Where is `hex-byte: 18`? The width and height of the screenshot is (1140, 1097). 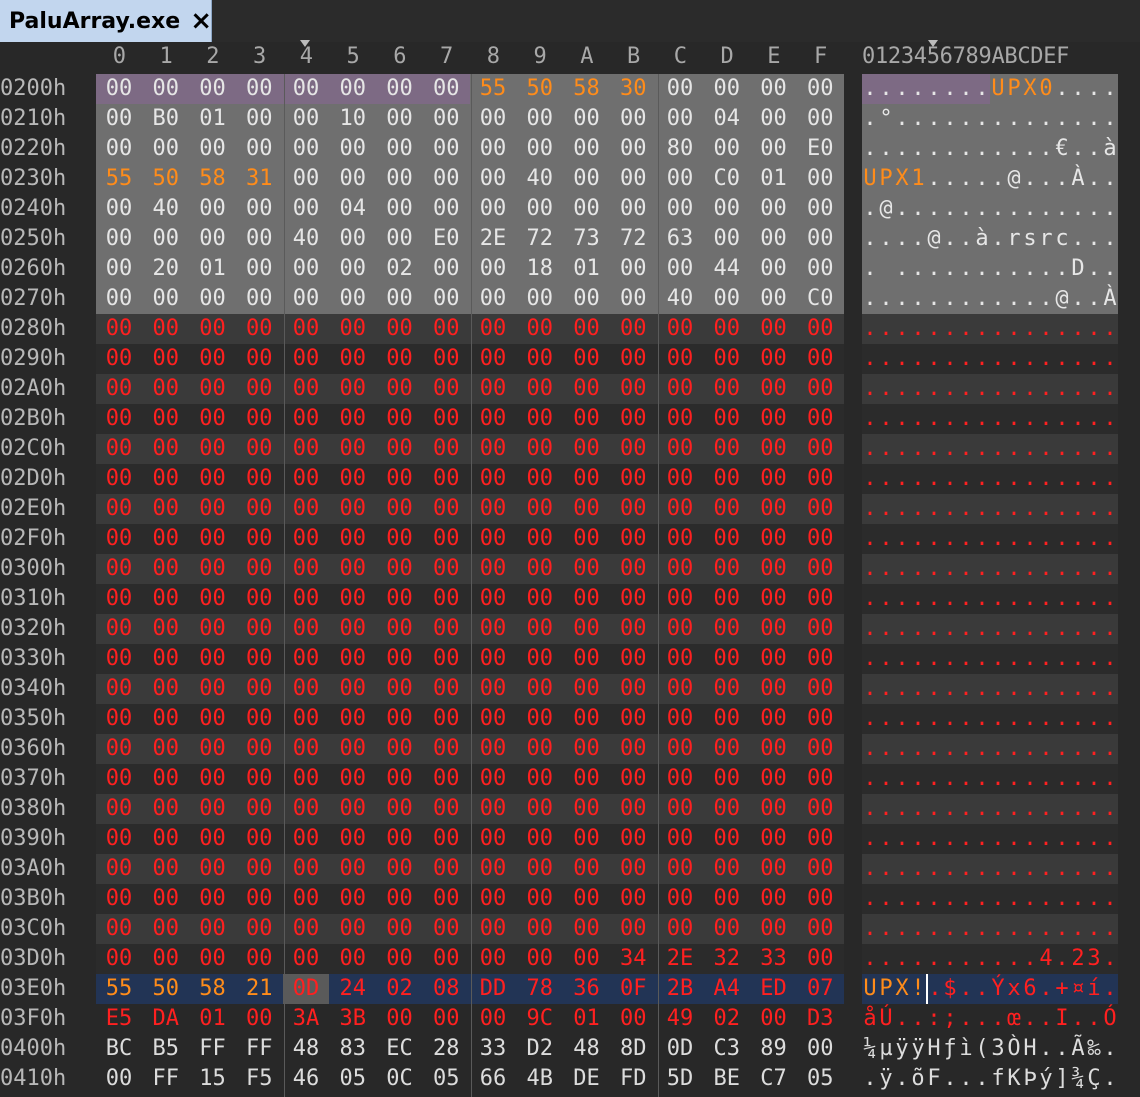
hex-byte: 18 is located at coordinates (540, 268).